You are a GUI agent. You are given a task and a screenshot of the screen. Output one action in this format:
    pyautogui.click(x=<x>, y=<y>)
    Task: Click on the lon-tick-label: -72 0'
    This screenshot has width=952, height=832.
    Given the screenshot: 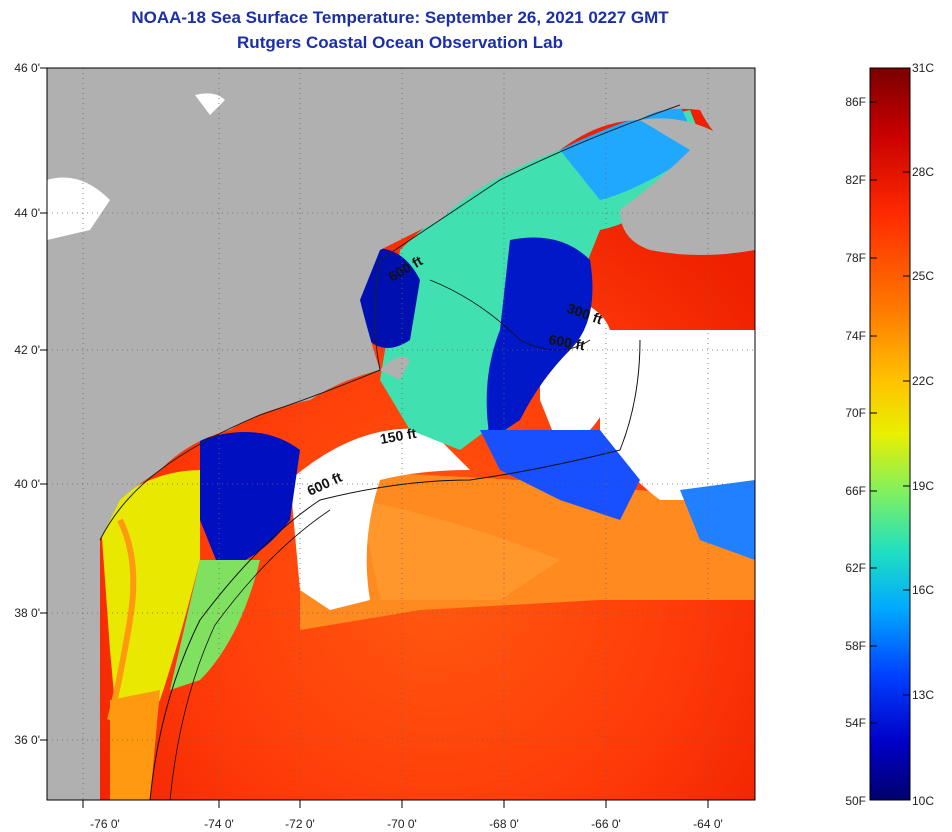 What is the action you would take?
    pyautogui.click(x=300, y=824)
    